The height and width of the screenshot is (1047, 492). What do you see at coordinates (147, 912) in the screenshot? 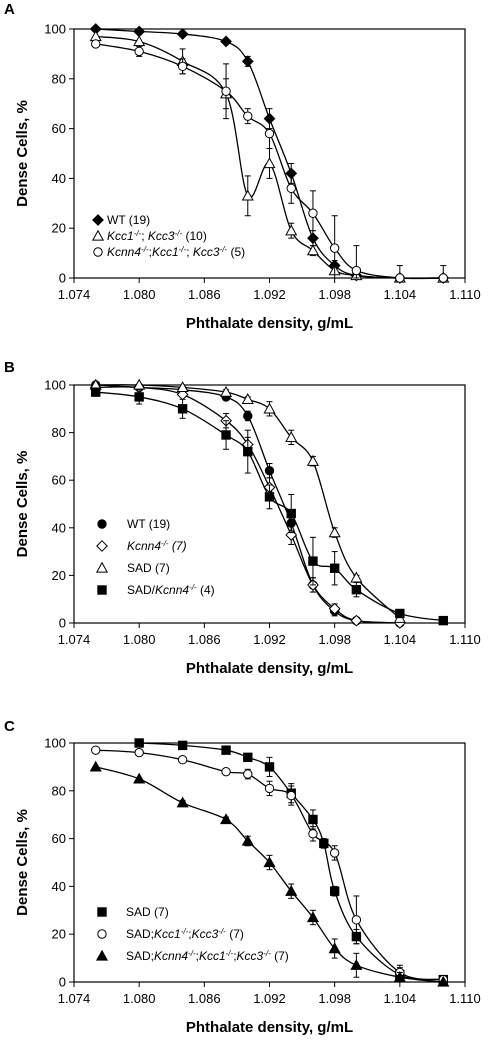
I see `legend-label: SAD (7)` at bounding box center [147, 912].